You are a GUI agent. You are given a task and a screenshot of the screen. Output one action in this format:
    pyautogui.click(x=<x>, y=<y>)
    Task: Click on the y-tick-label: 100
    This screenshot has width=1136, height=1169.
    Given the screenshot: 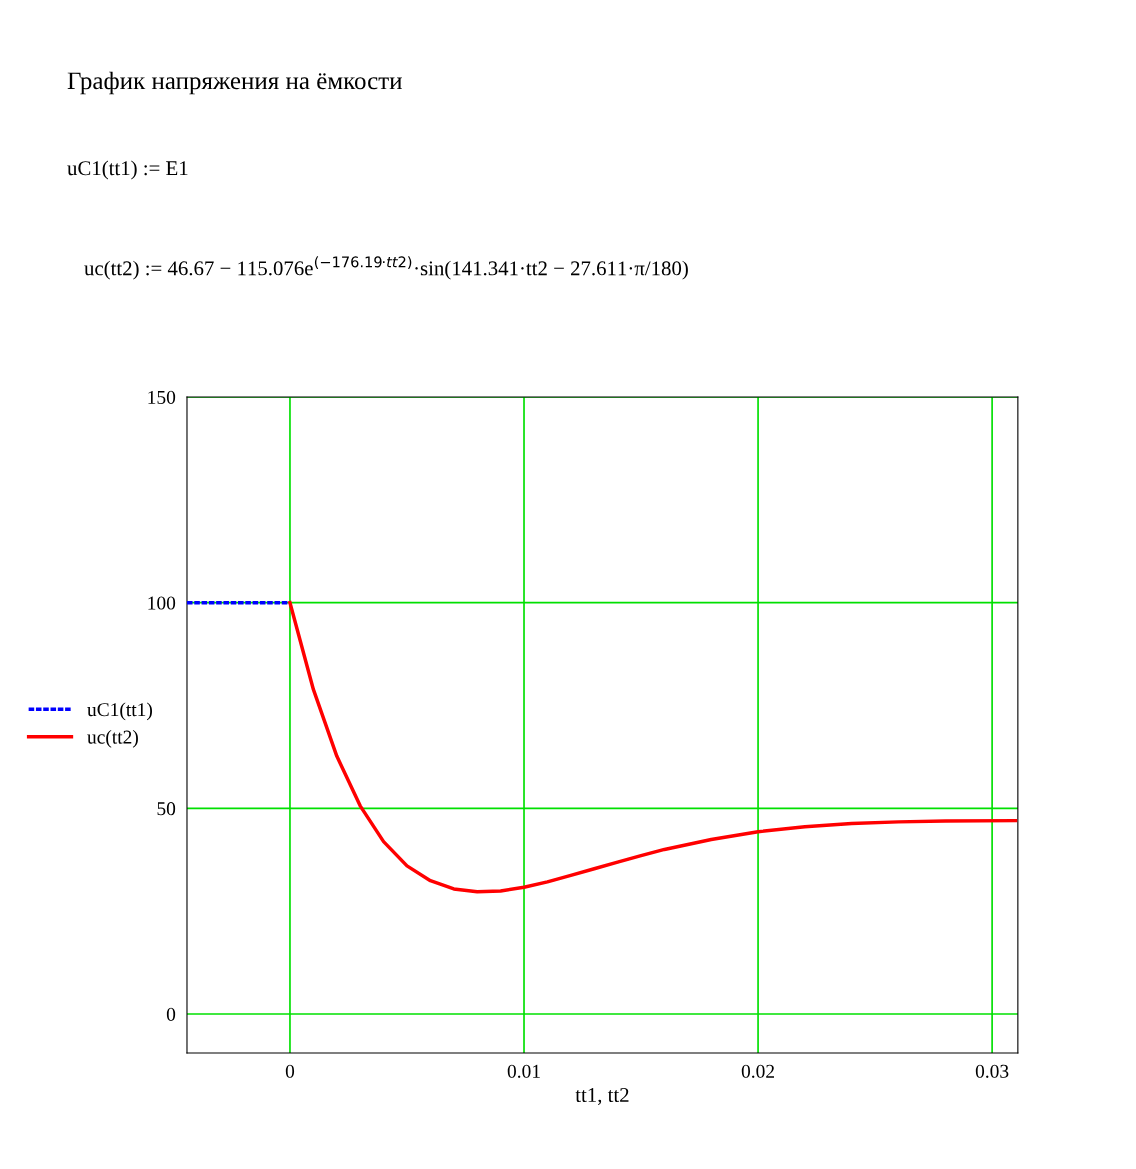 What is the action you would take?
    pyautogui.click(x=162, y=603)
    